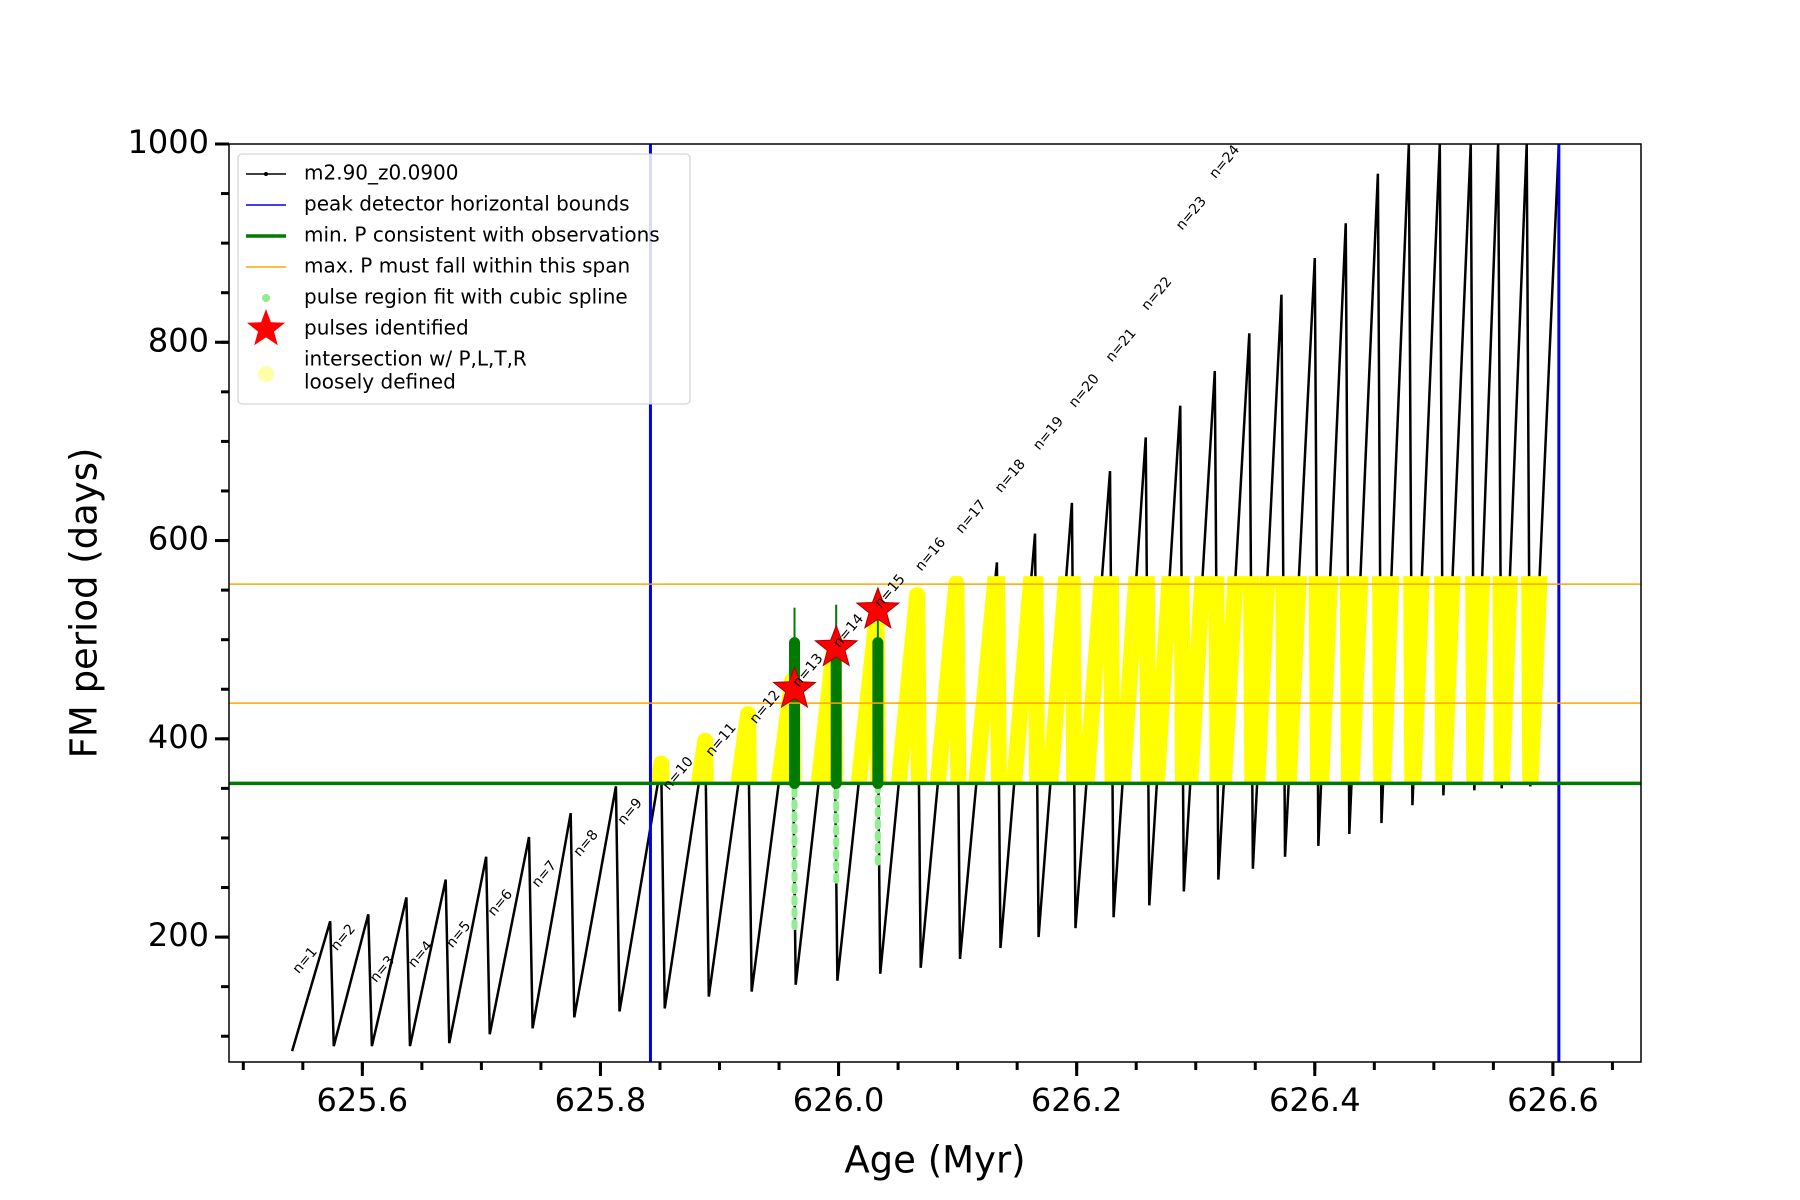 Image resolution: width=1800 pixels, height=1200 pixels. I want to click on x-axis-label: Age (Myr), so click(934, 1160).